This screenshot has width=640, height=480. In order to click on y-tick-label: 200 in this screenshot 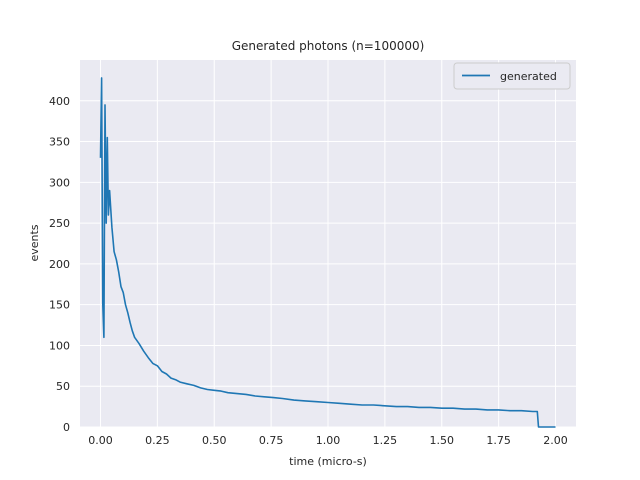, I will do `click(59, 264)`.